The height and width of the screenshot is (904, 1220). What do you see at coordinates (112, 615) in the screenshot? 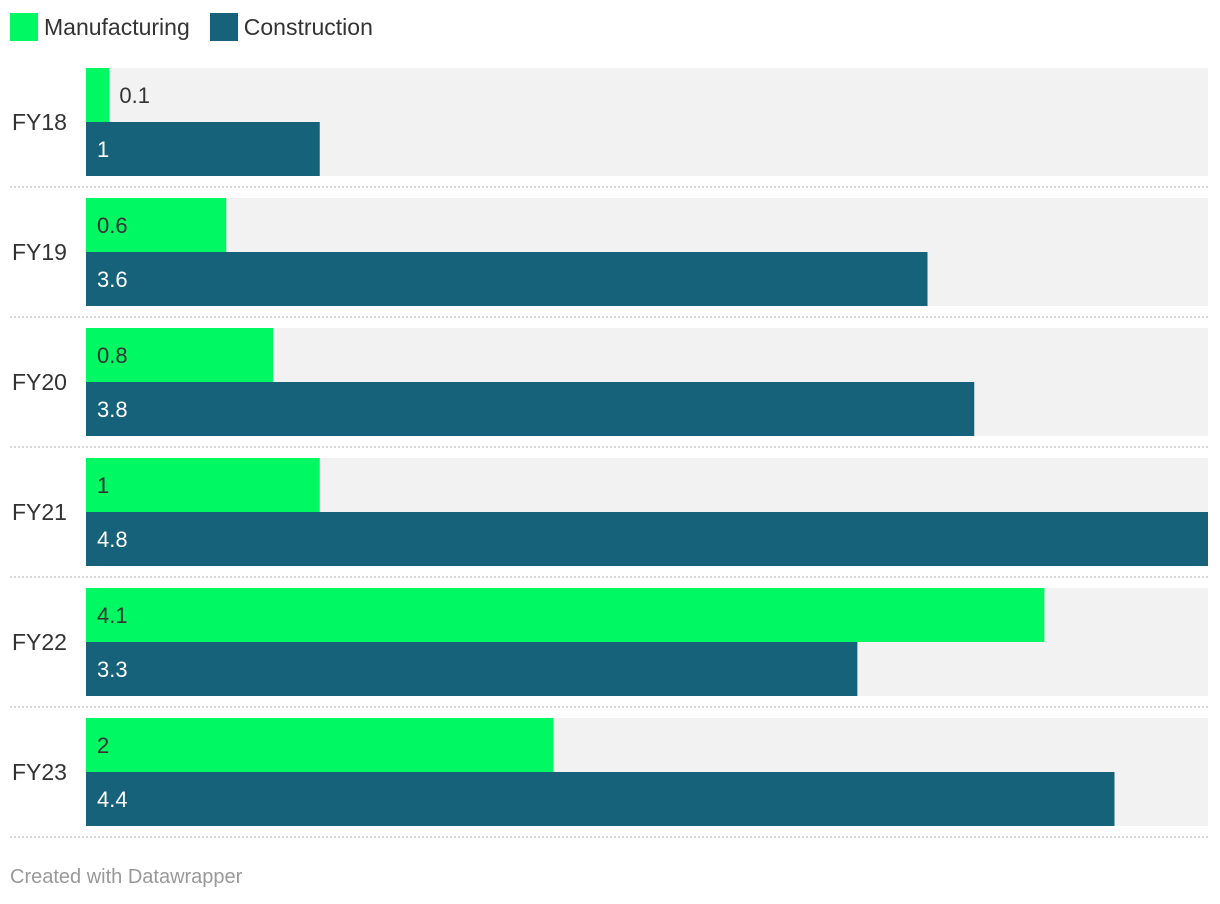
I see `data-label-manufacturing-fy22: 4.1` at bounding box center [112, 615].